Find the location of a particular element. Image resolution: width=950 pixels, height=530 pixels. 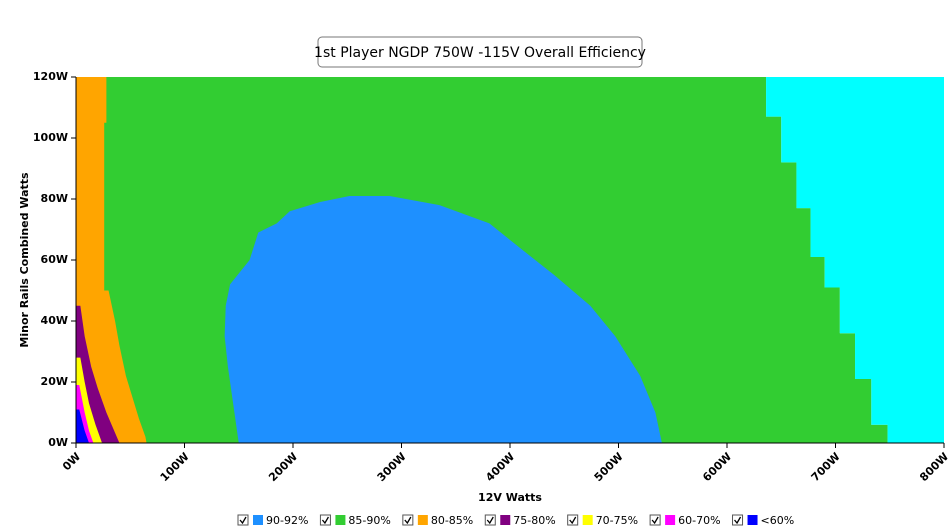

y-tick-label: 40W is located at coordinates (54, 320).